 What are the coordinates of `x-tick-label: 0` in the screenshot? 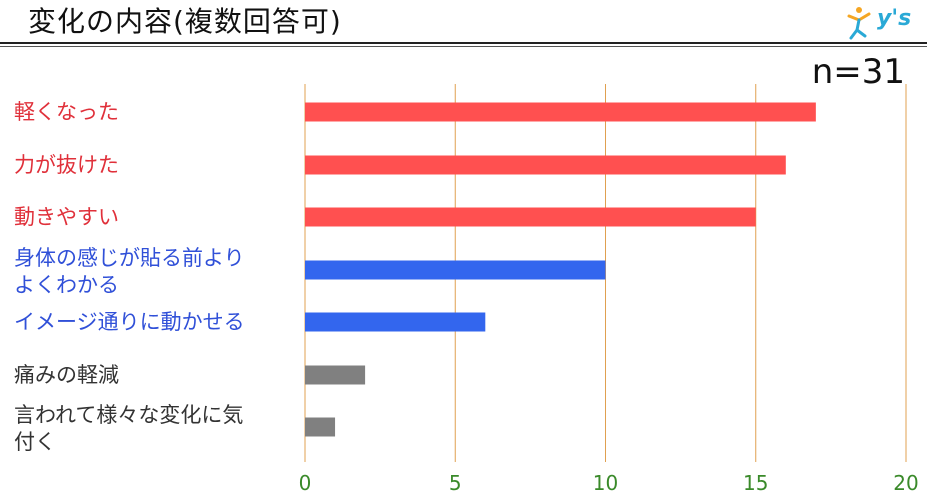 It's located at (305, 483).